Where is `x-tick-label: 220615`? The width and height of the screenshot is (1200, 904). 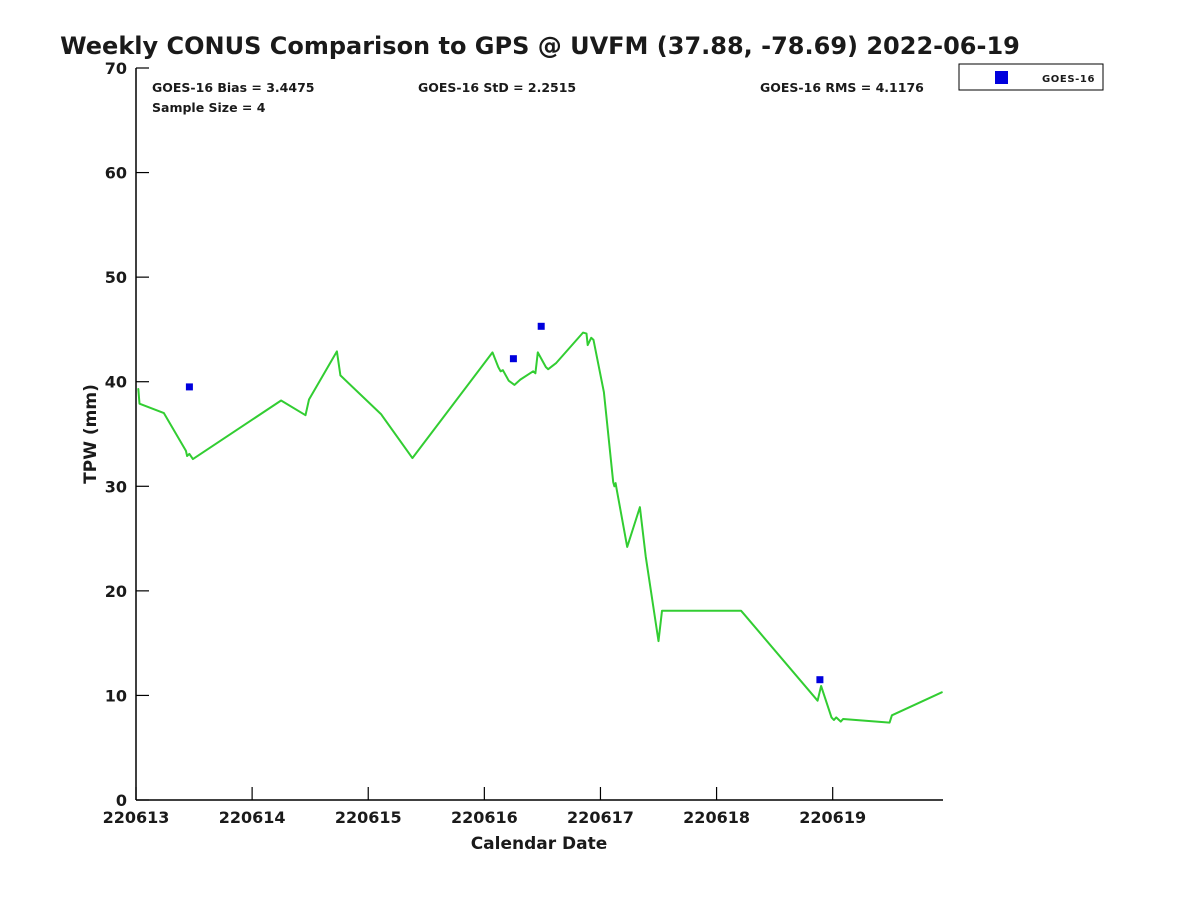
x-tick-label: 220615 is located at coordinates (368, 817).